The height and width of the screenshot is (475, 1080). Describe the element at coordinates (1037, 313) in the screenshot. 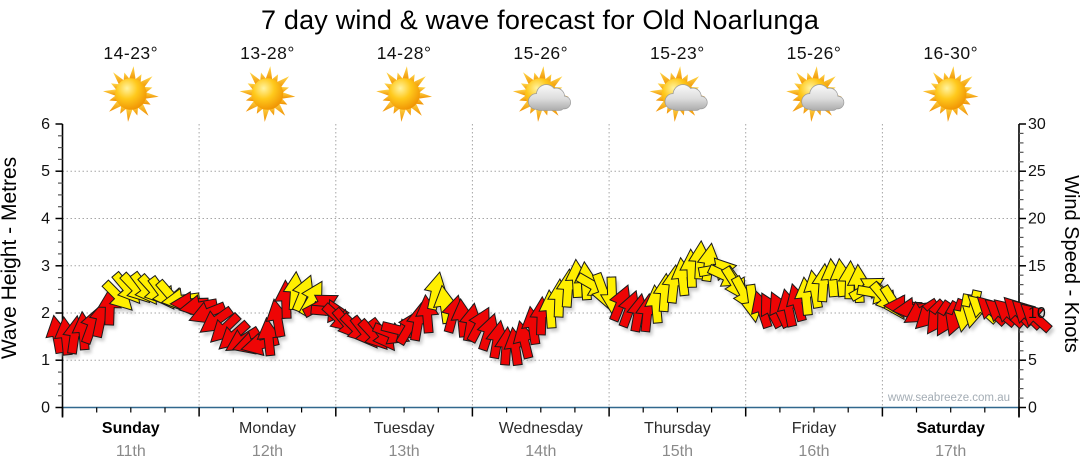

I see `svg-text: 10` at that location.